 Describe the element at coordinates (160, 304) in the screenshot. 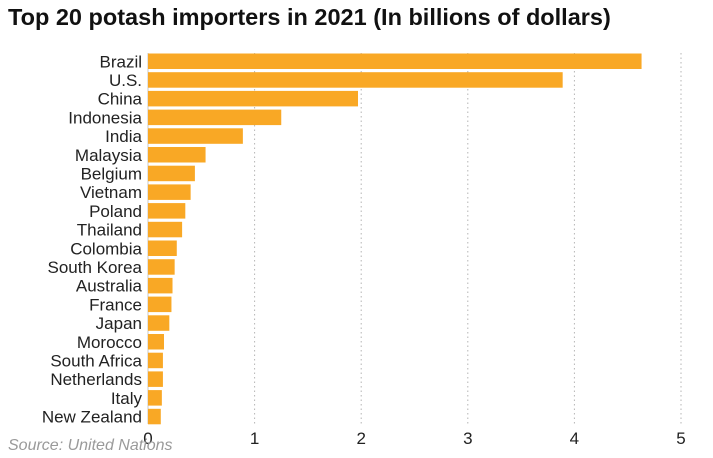

I see `bar-france` at that location.